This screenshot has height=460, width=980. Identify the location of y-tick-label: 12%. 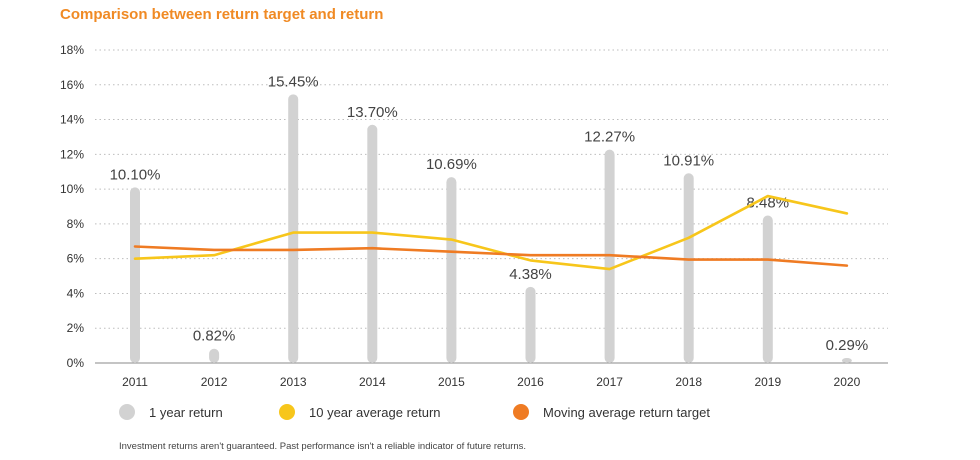
(72, 154).